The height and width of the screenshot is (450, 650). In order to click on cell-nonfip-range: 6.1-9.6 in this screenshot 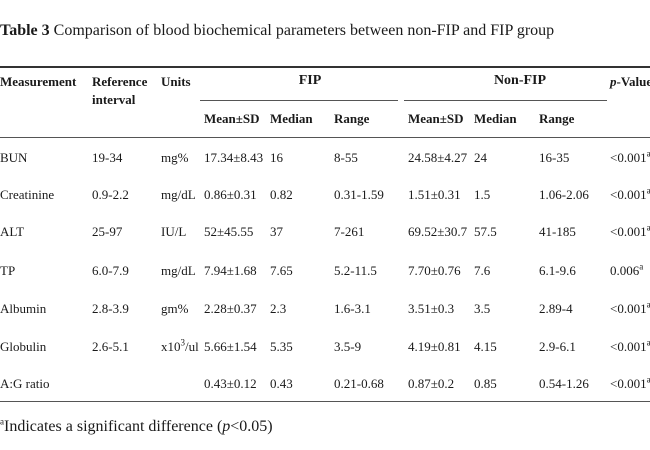, I will do `click(557, 270)`.